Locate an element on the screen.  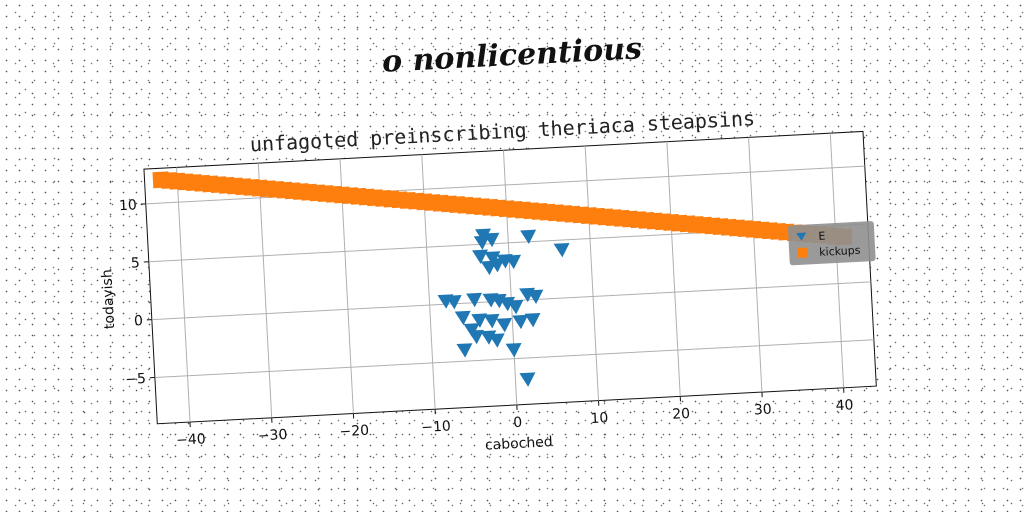
x-tick-label: 30 is located at coordinates (763, 410).